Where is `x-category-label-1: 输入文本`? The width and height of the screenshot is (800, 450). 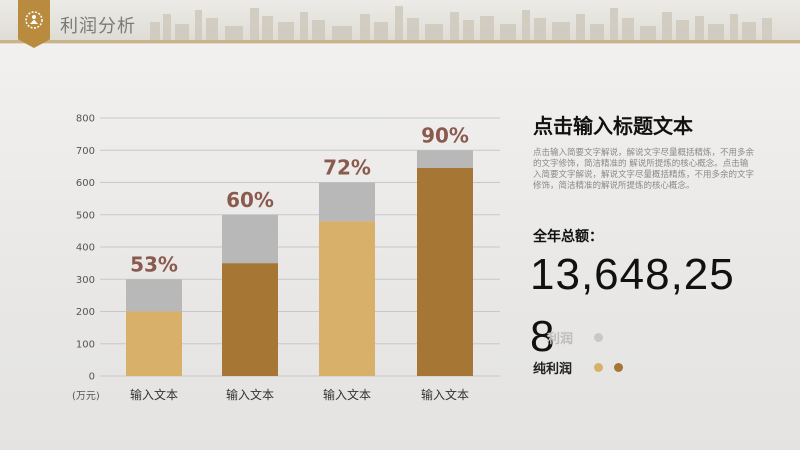
x-category-label-1: 输入文本 is located at coordinates (154, 394).